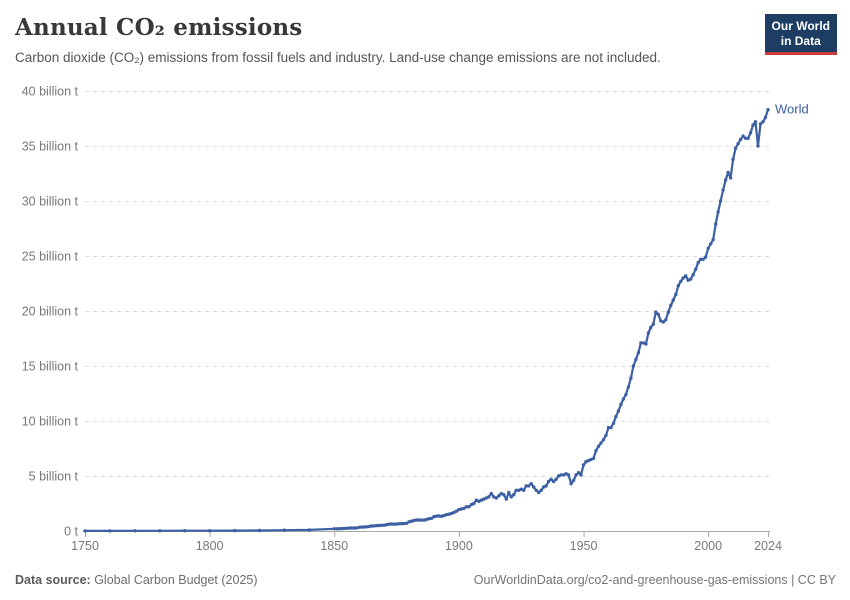 The height and width of the screenshot is (600, 850). What do you see at coordinates (174, 580) in the screenshot?
I see `data-source-value: Global Carbon Budget (2025)` at bounding box center [174, 580].